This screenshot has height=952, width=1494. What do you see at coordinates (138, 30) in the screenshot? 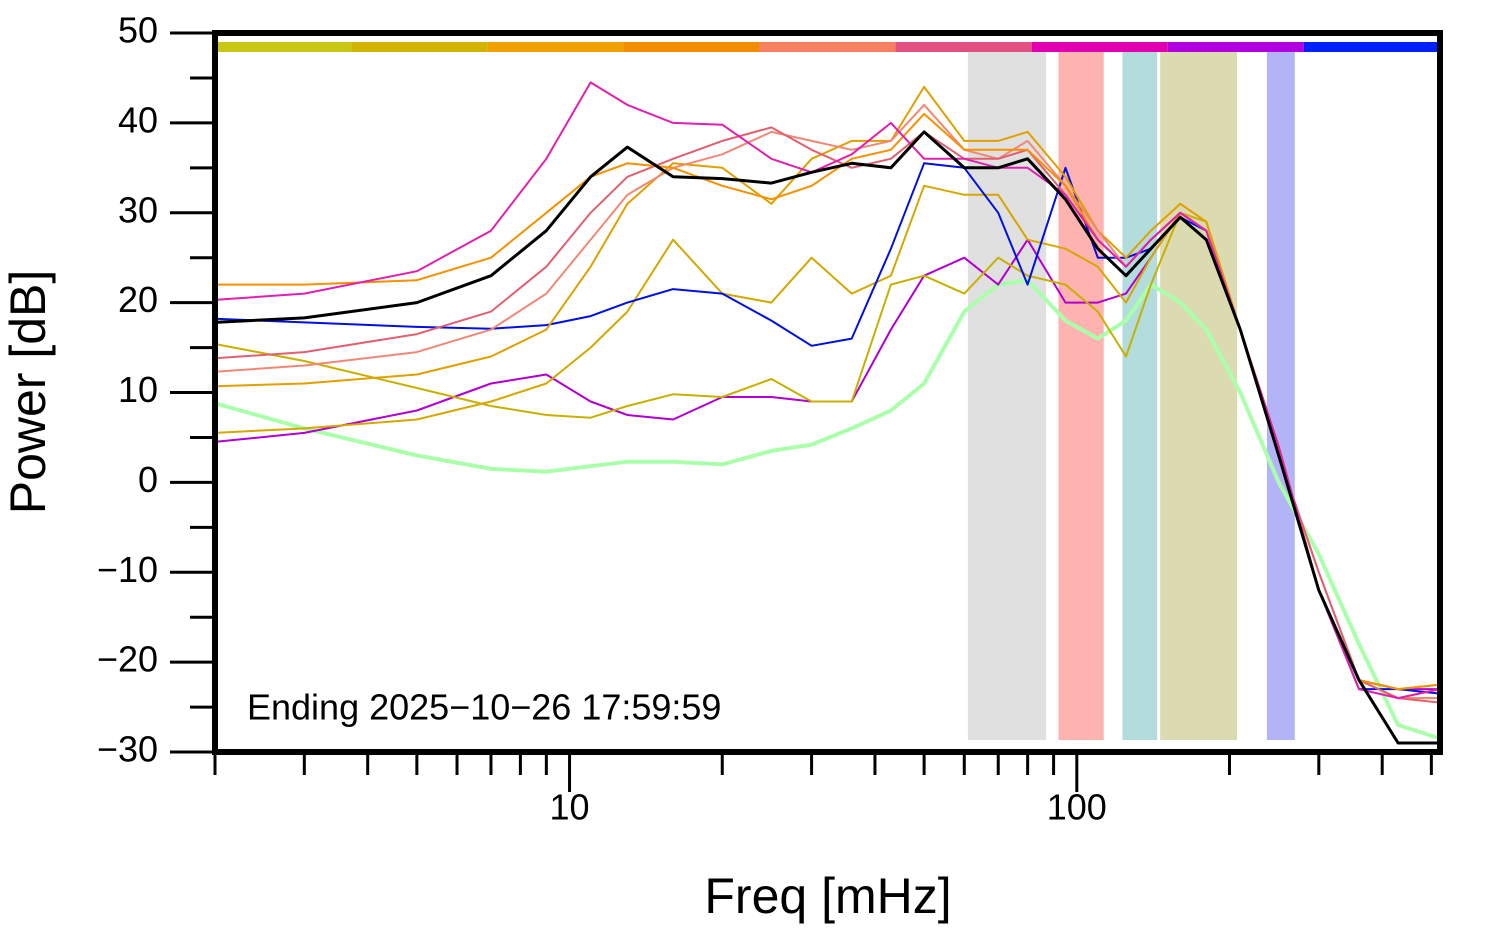
I see `y-tick-label: 50` at bounding box center [138, 30].